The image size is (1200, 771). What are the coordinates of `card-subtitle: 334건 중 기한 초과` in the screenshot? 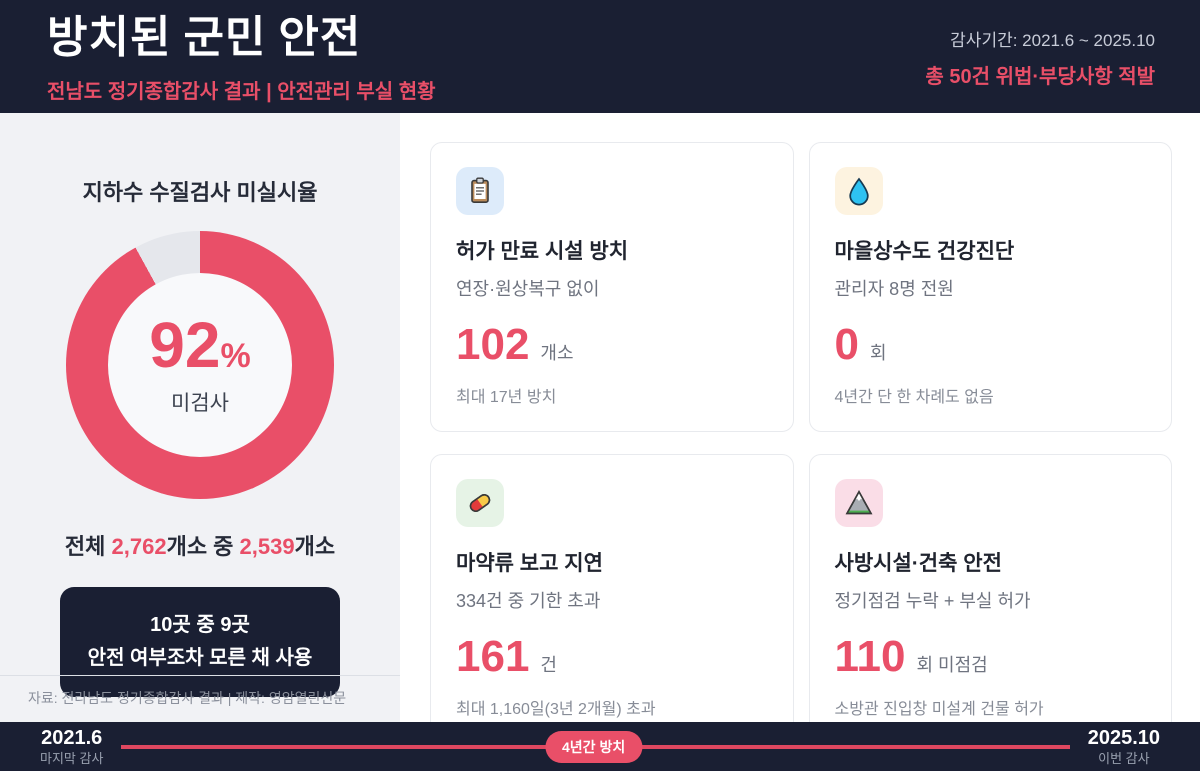 It's located at (528, 601).